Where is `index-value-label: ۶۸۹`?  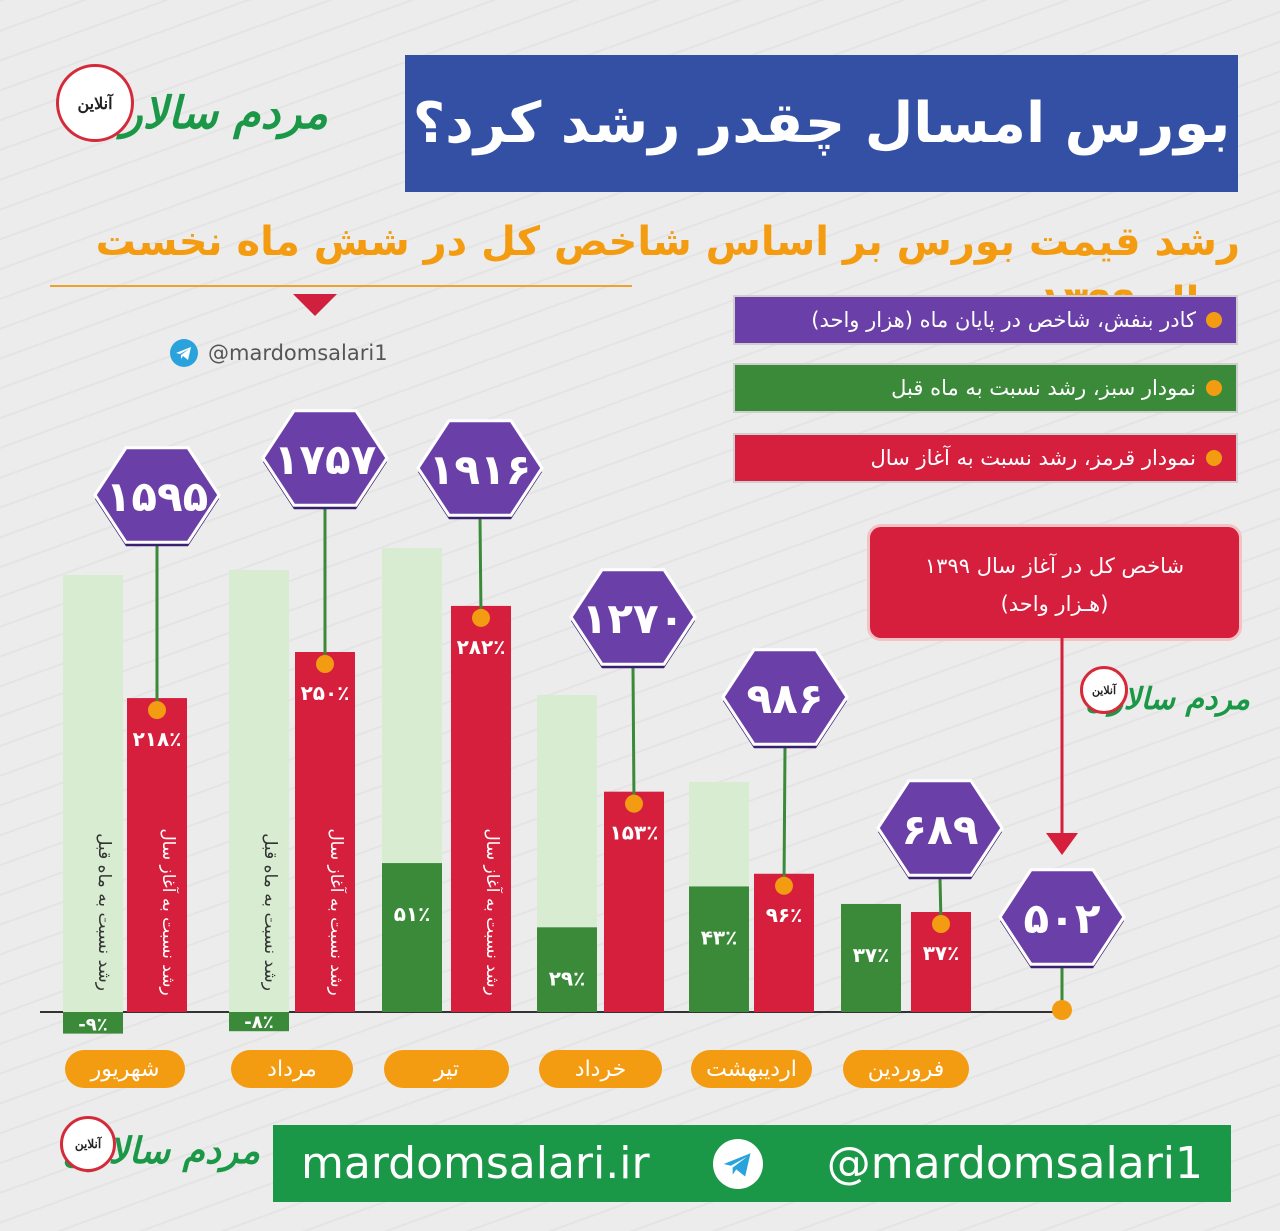 index-value-label: ۶۸۹ is located at coordinates (940, 829).